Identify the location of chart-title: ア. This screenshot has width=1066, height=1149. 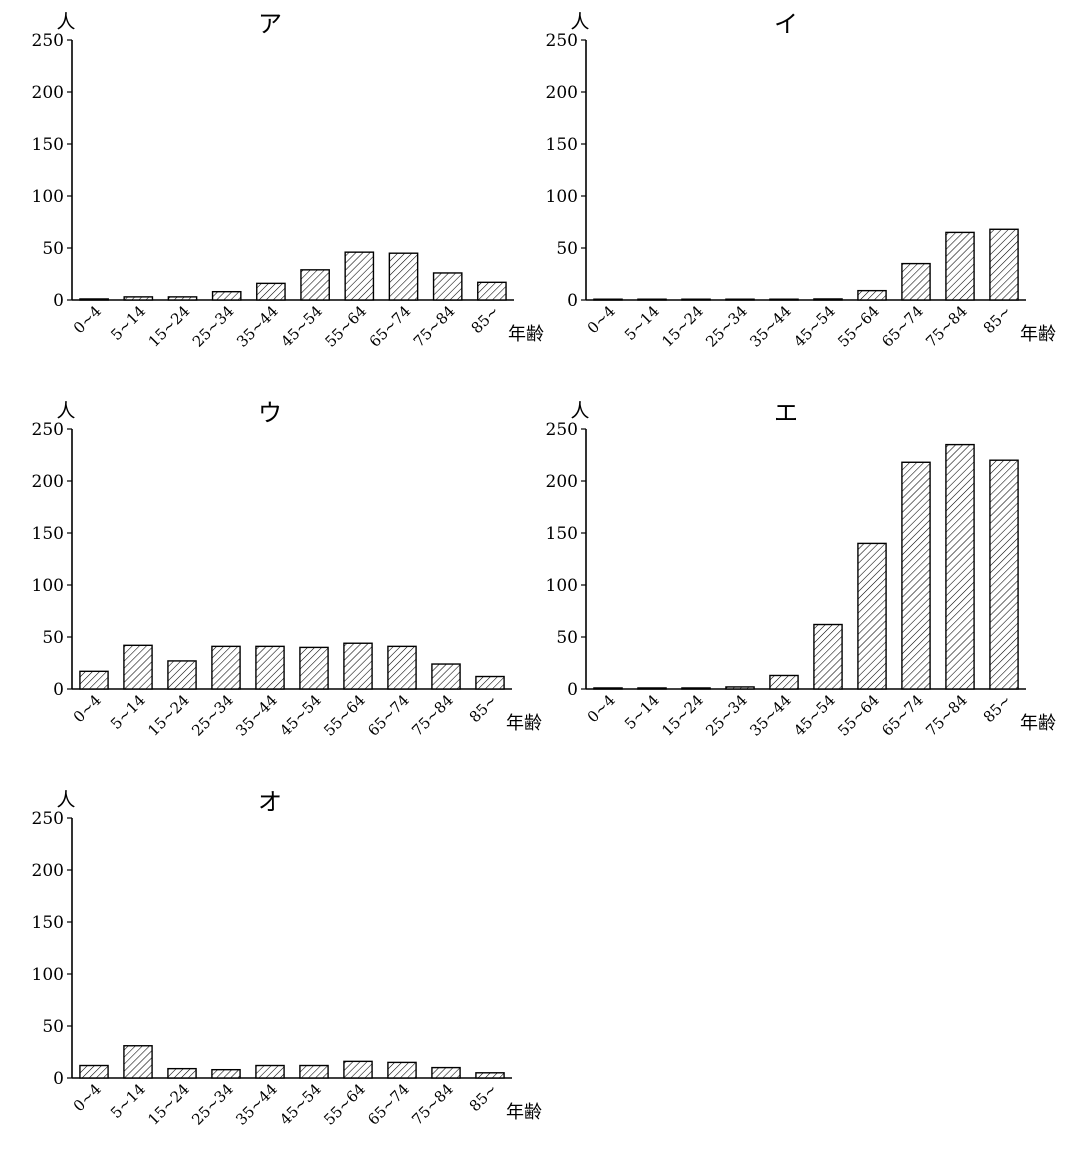
(270, 24).